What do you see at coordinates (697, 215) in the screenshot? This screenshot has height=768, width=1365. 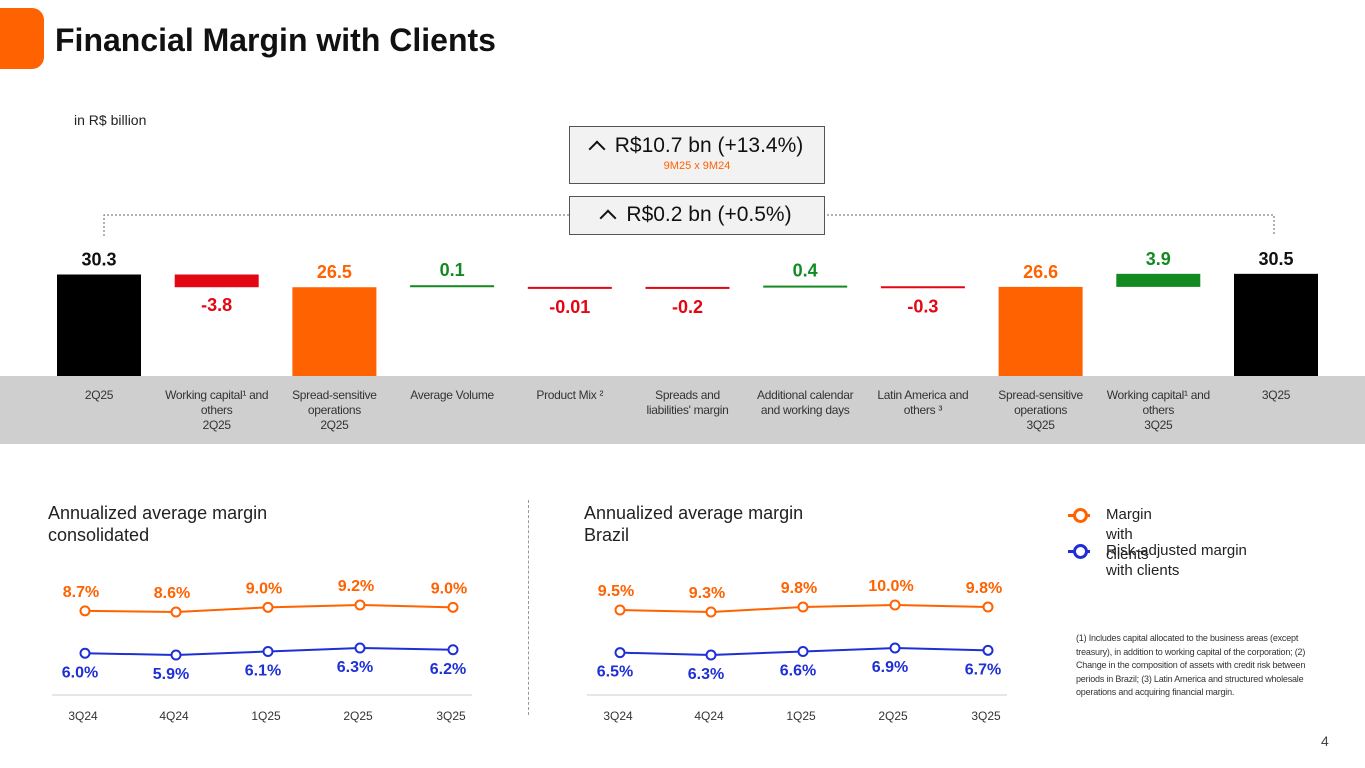 I see `qoq-growth-box: R$0.2 bn (+0.5%)` at bounding box center [697, 215].